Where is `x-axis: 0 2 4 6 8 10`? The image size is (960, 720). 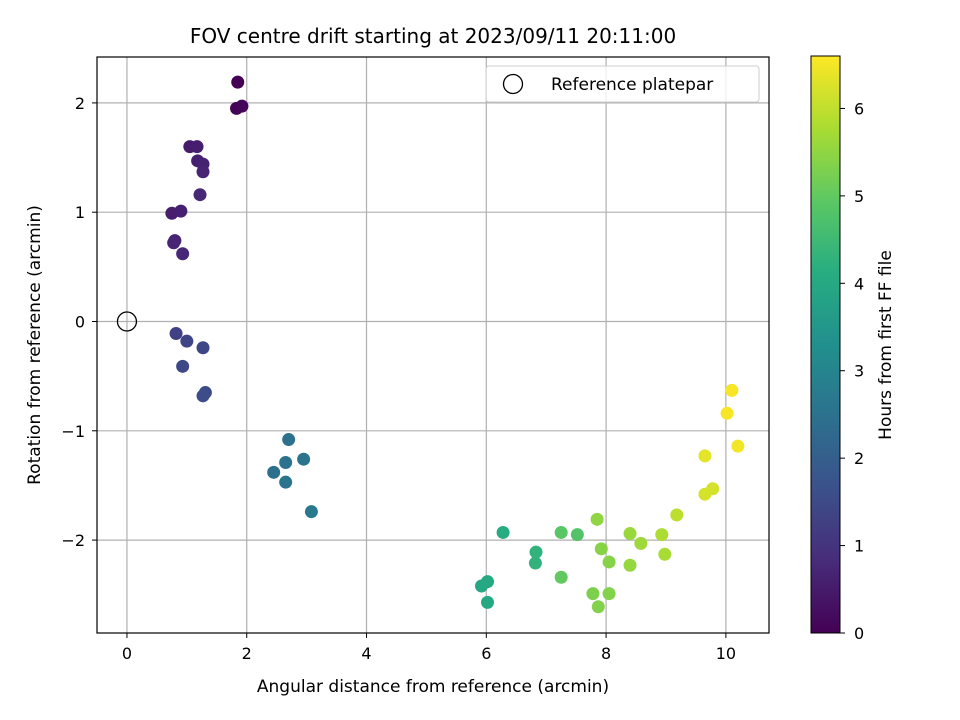
x-axis: 0 2 4 6 8 10 is located at coordinates (429, 648).